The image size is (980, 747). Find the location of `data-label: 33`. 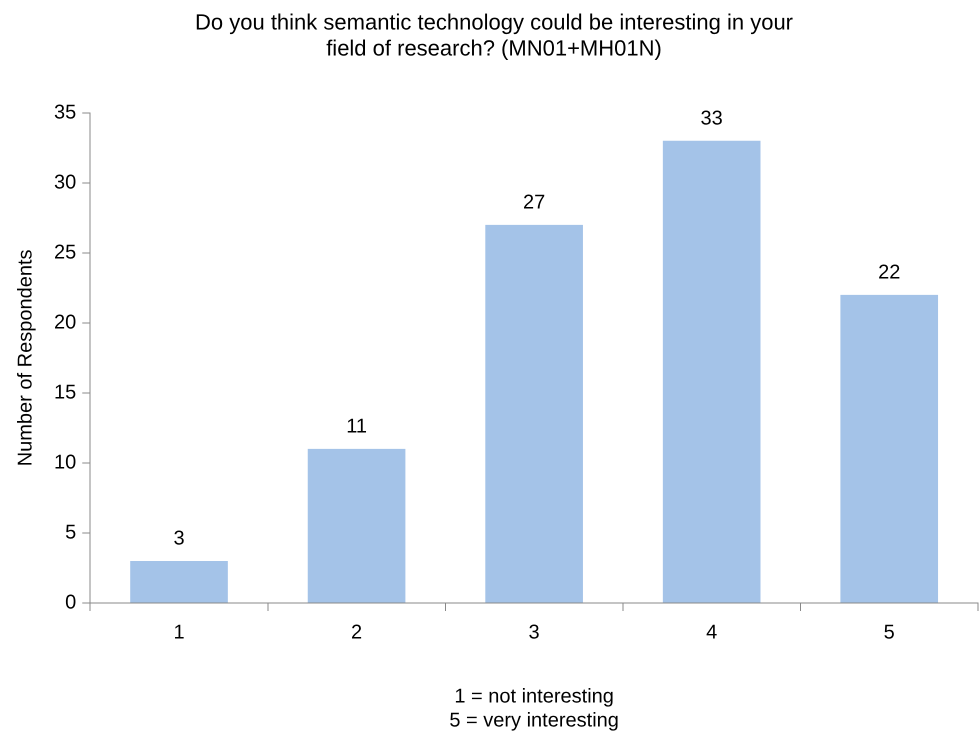

data-label: 33 is located at coordinates (711, 118).